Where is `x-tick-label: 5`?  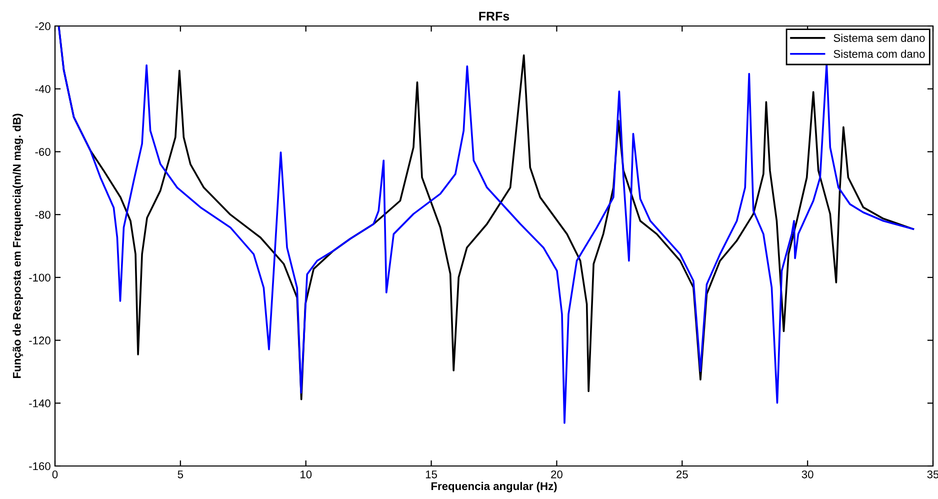 x-tick-label: 5 is located at coordinates (181, 474).